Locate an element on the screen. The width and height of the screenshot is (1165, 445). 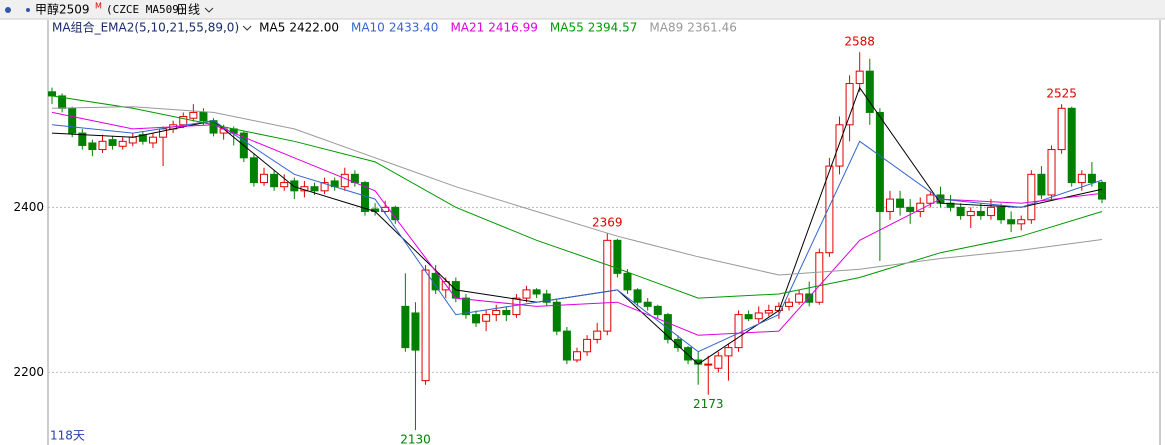
high-label: 2369 is located at coordinates (607, 222).